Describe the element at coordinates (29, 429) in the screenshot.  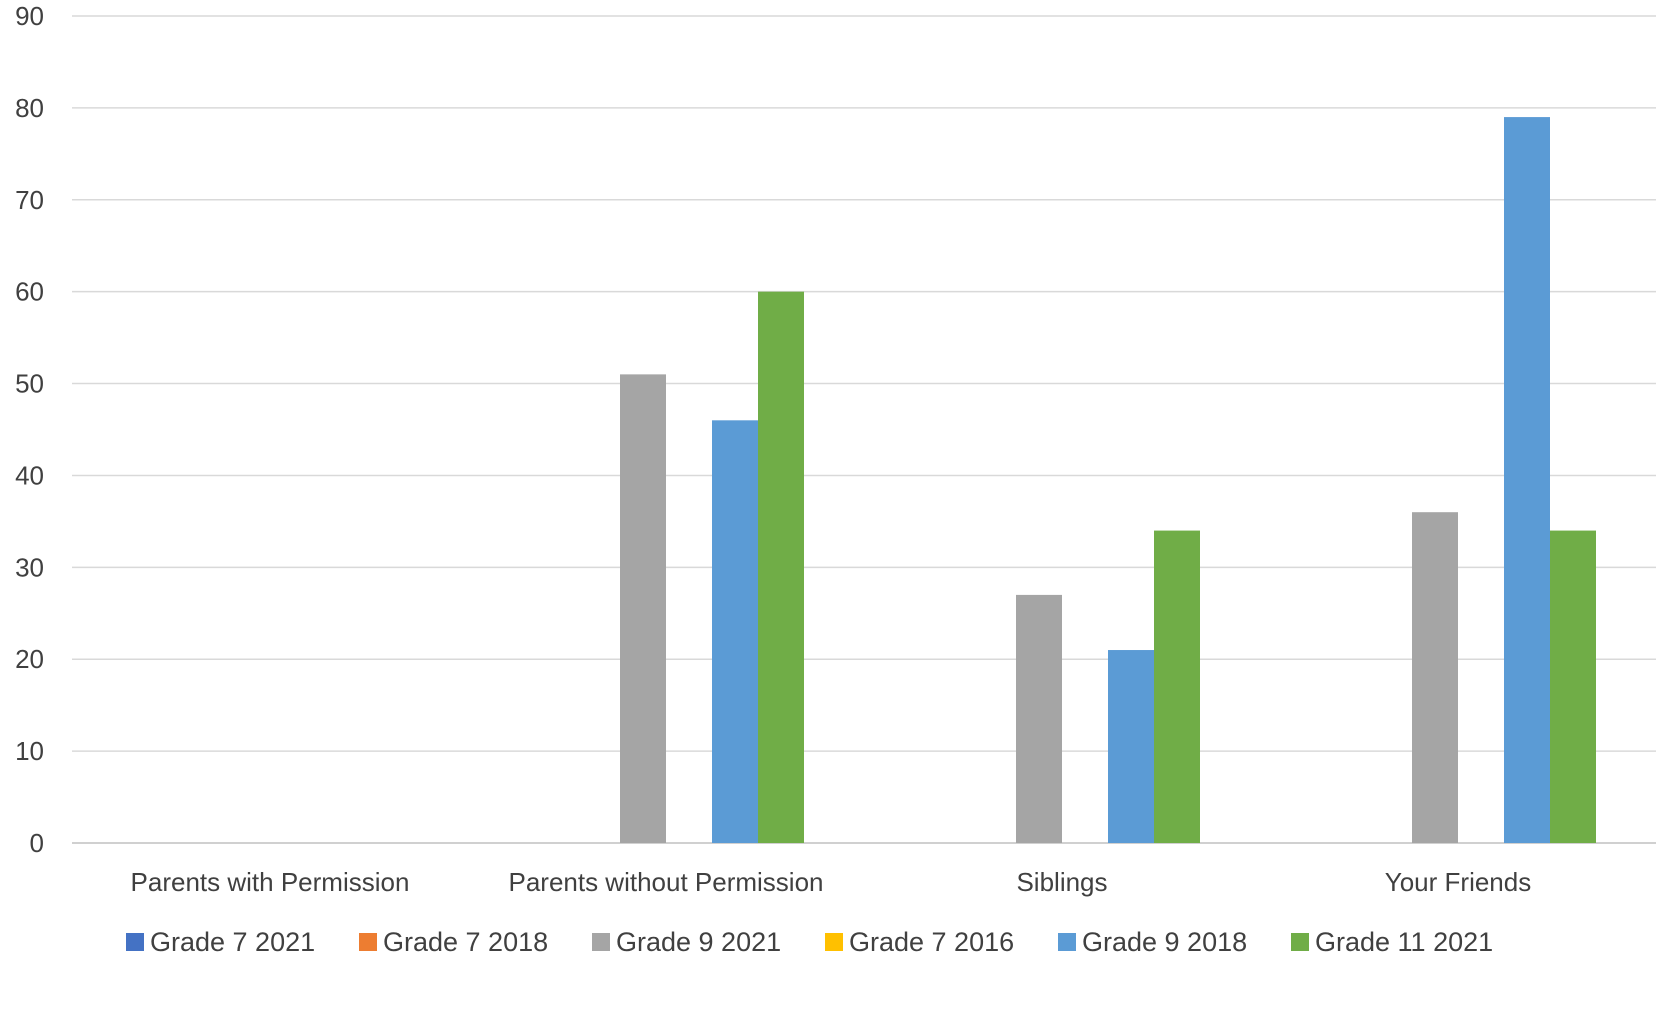
I see `y-axis-ticks: 0 10 20 30 40 50 60 70 80 90` at that location.